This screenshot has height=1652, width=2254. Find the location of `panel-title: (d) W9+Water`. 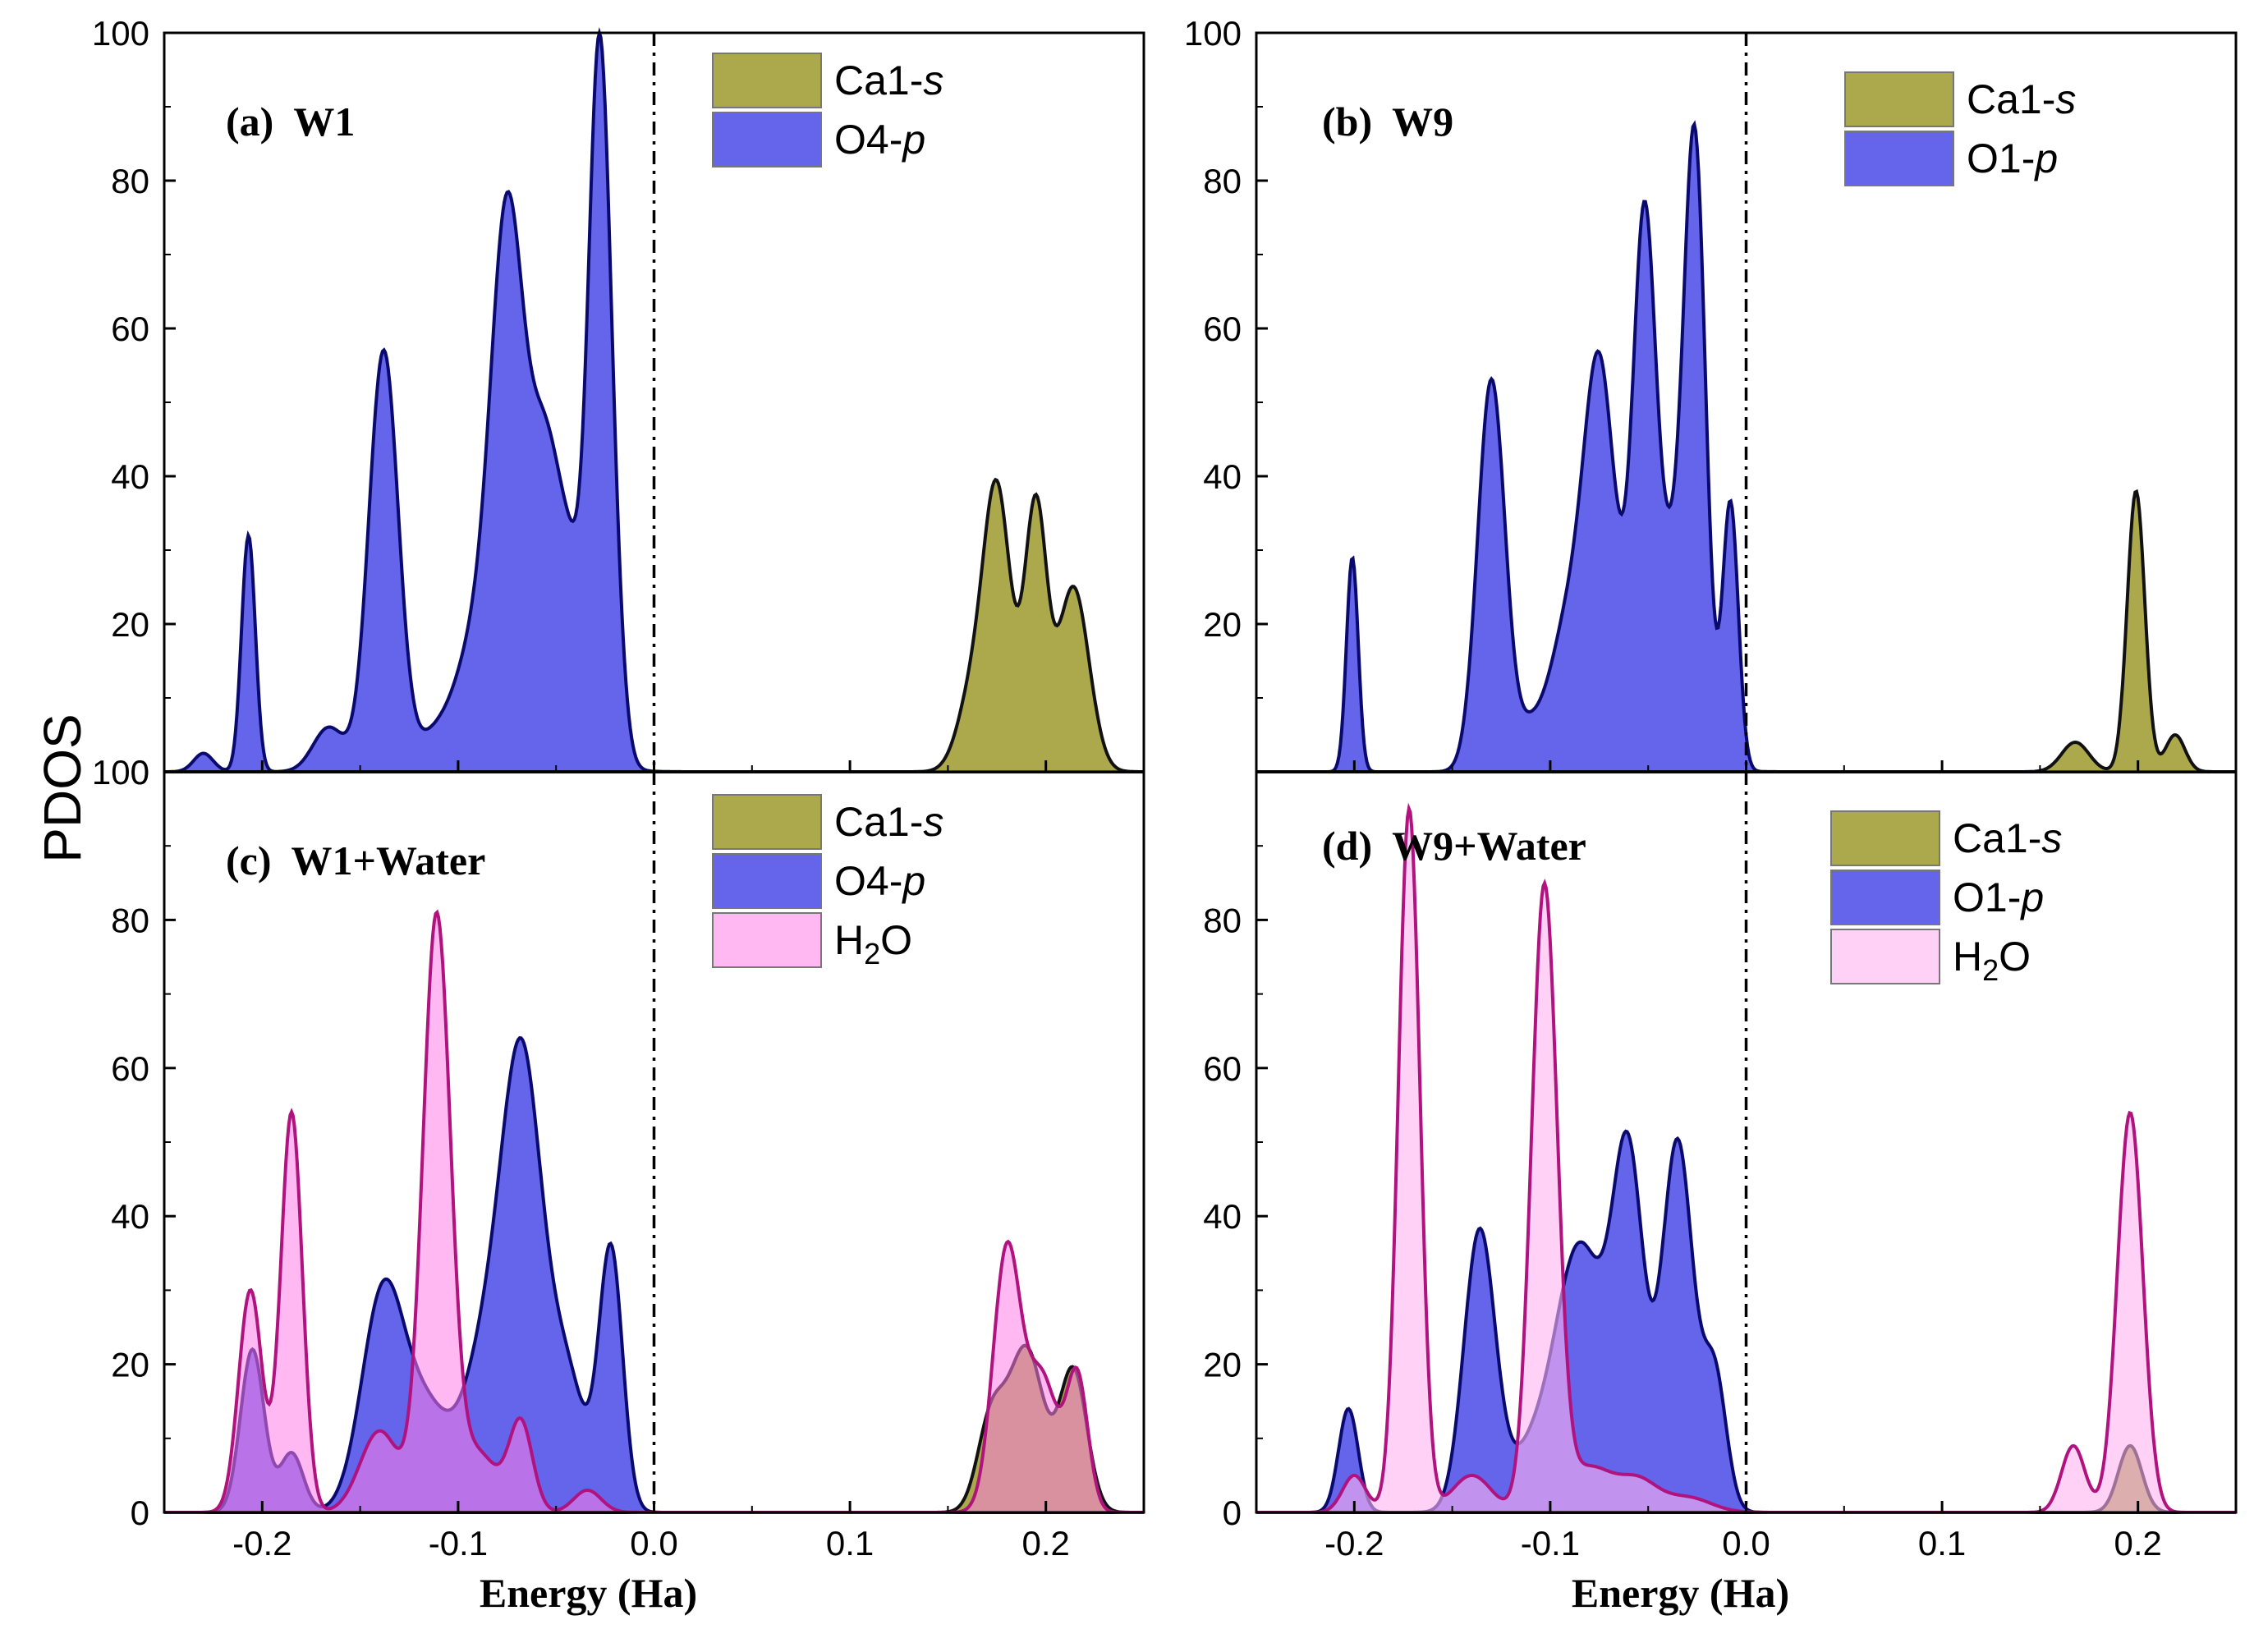

panel-title: (d) W9+Water is located at coordinates (1454, 846).